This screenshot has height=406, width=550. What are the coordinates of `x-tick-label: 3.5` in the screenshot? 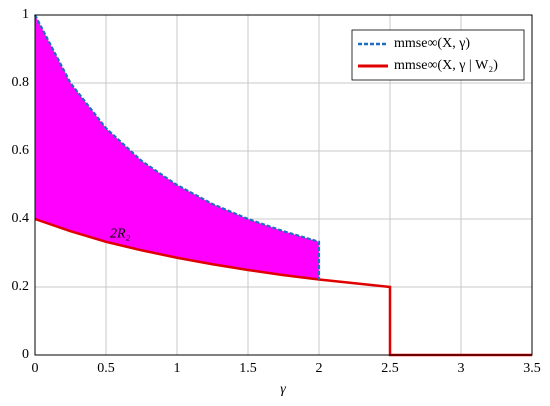 It's located at (532, 368).